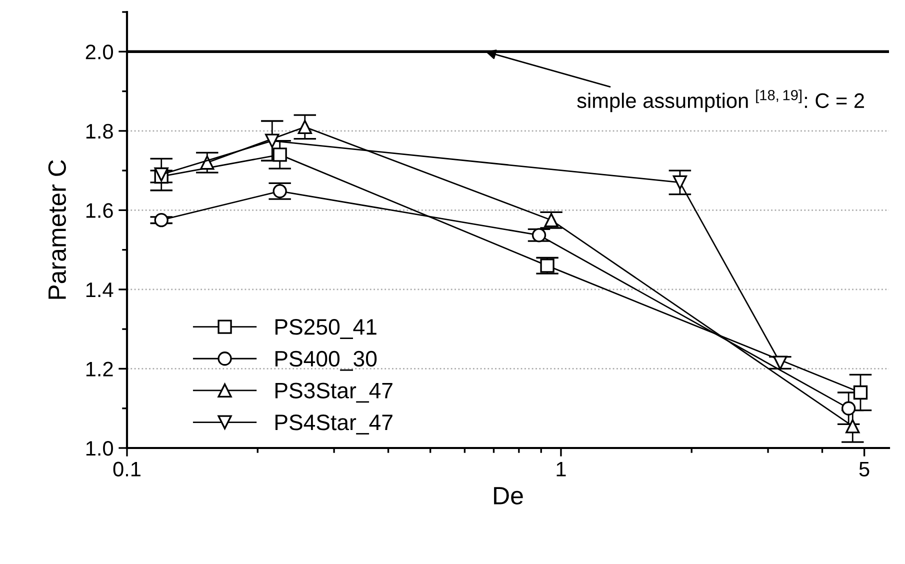 The image size is (905, 564). I want to click on y-tick-label: 2.0, so click(99, 52).